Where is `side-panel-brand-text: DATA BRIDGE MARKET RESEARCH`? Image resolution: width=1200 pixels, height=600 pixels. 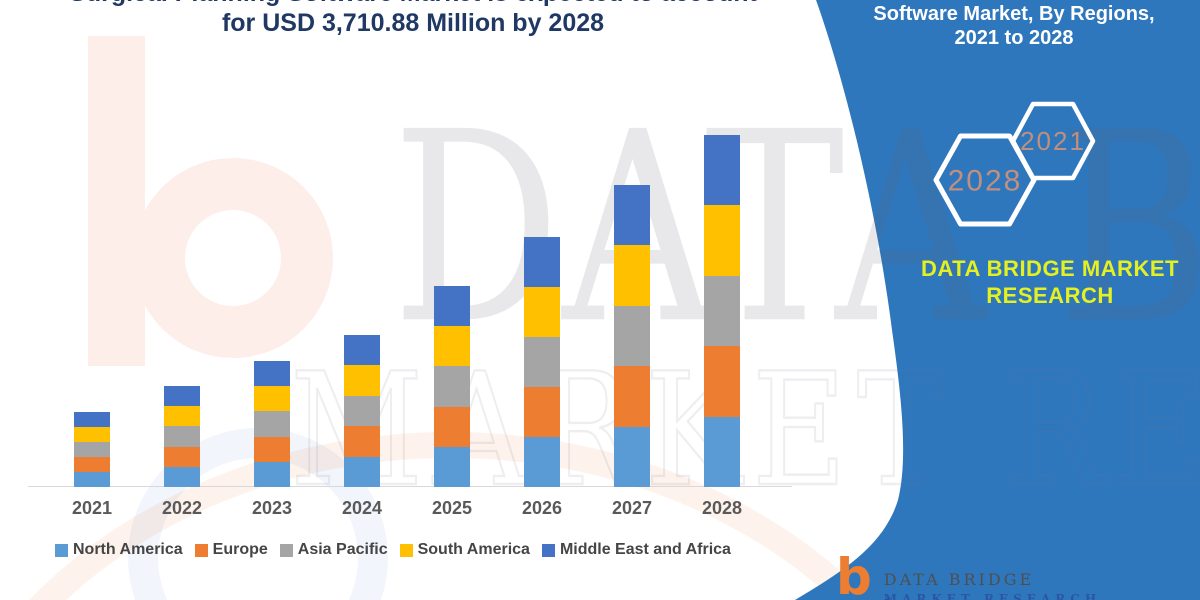
side-panel-brand-text: DATA BRIDGE MARKET RESEARCH is located at coordinates (1050, 282).